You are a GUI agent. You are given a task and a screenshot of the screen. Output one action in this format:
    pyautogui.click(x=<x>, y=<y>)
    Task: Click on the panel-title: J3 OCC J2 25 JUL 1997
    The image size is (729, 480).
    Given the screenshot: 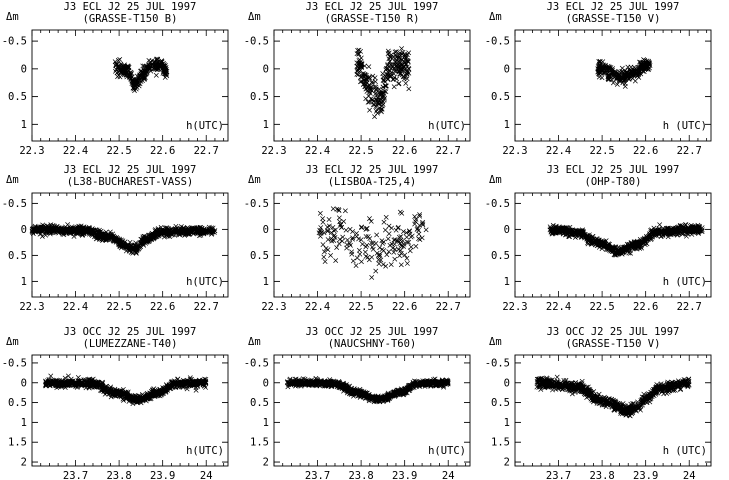 What is the action you would take?
    pyautogui.click(x=130, y=332)
    